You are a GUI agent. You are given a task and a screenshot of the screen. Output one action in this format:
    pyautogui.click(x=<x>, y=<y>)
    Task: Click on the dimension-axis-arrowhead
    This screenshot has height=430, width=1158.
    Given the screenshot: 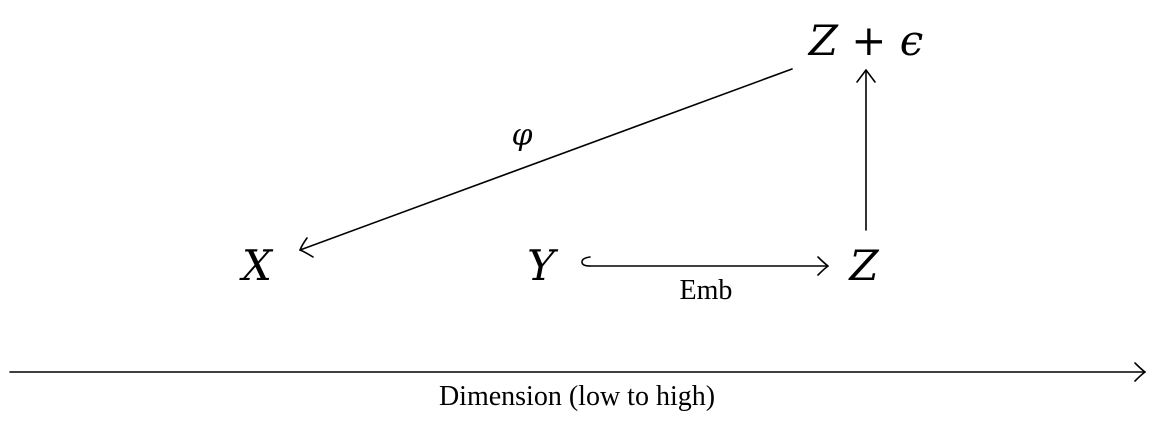 What is the action you would take?
    pyautogui.click(x=1140, y=372)
    